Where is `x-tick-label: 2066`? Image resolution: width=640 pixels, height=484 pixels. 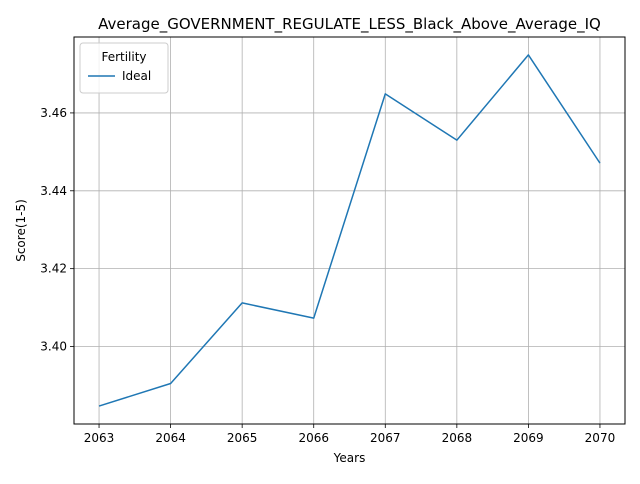 x-tick-label: 2066 is located at coordinates (313, 438).